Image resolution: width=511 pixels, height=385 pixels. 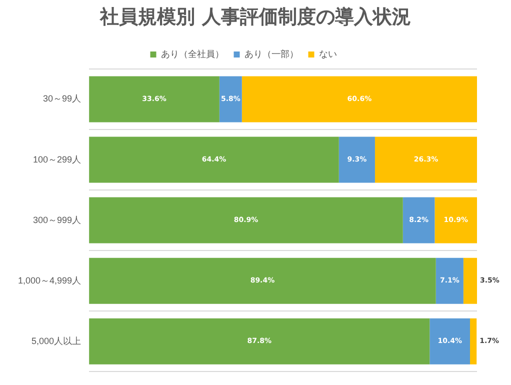 I want to click on chart-title: 社員規模別 人事評価制度の導入状況, so click(x=255, y=17).